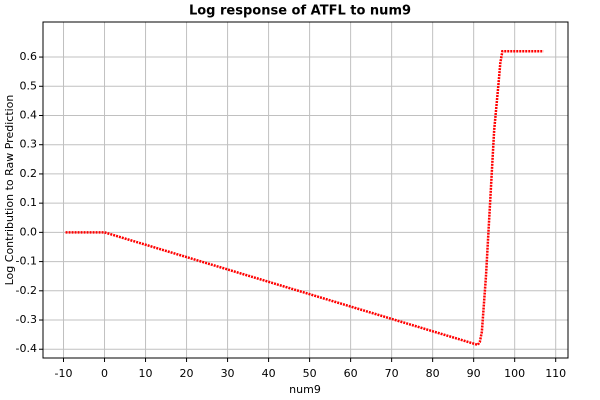 This screenshot has width=600, height=400. What do you see at coordinates (29, 114) in the screenshot?
I see `y-tick-label: 0.4` at bounding box center [29, 114].